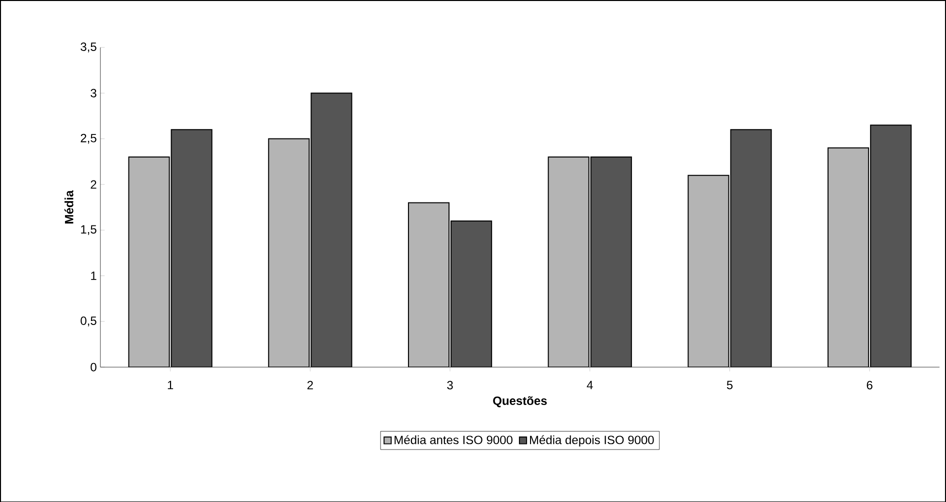 This screenshot has width=946, height=502. I want to click on y-axis-title: Média, so click(69, 207).